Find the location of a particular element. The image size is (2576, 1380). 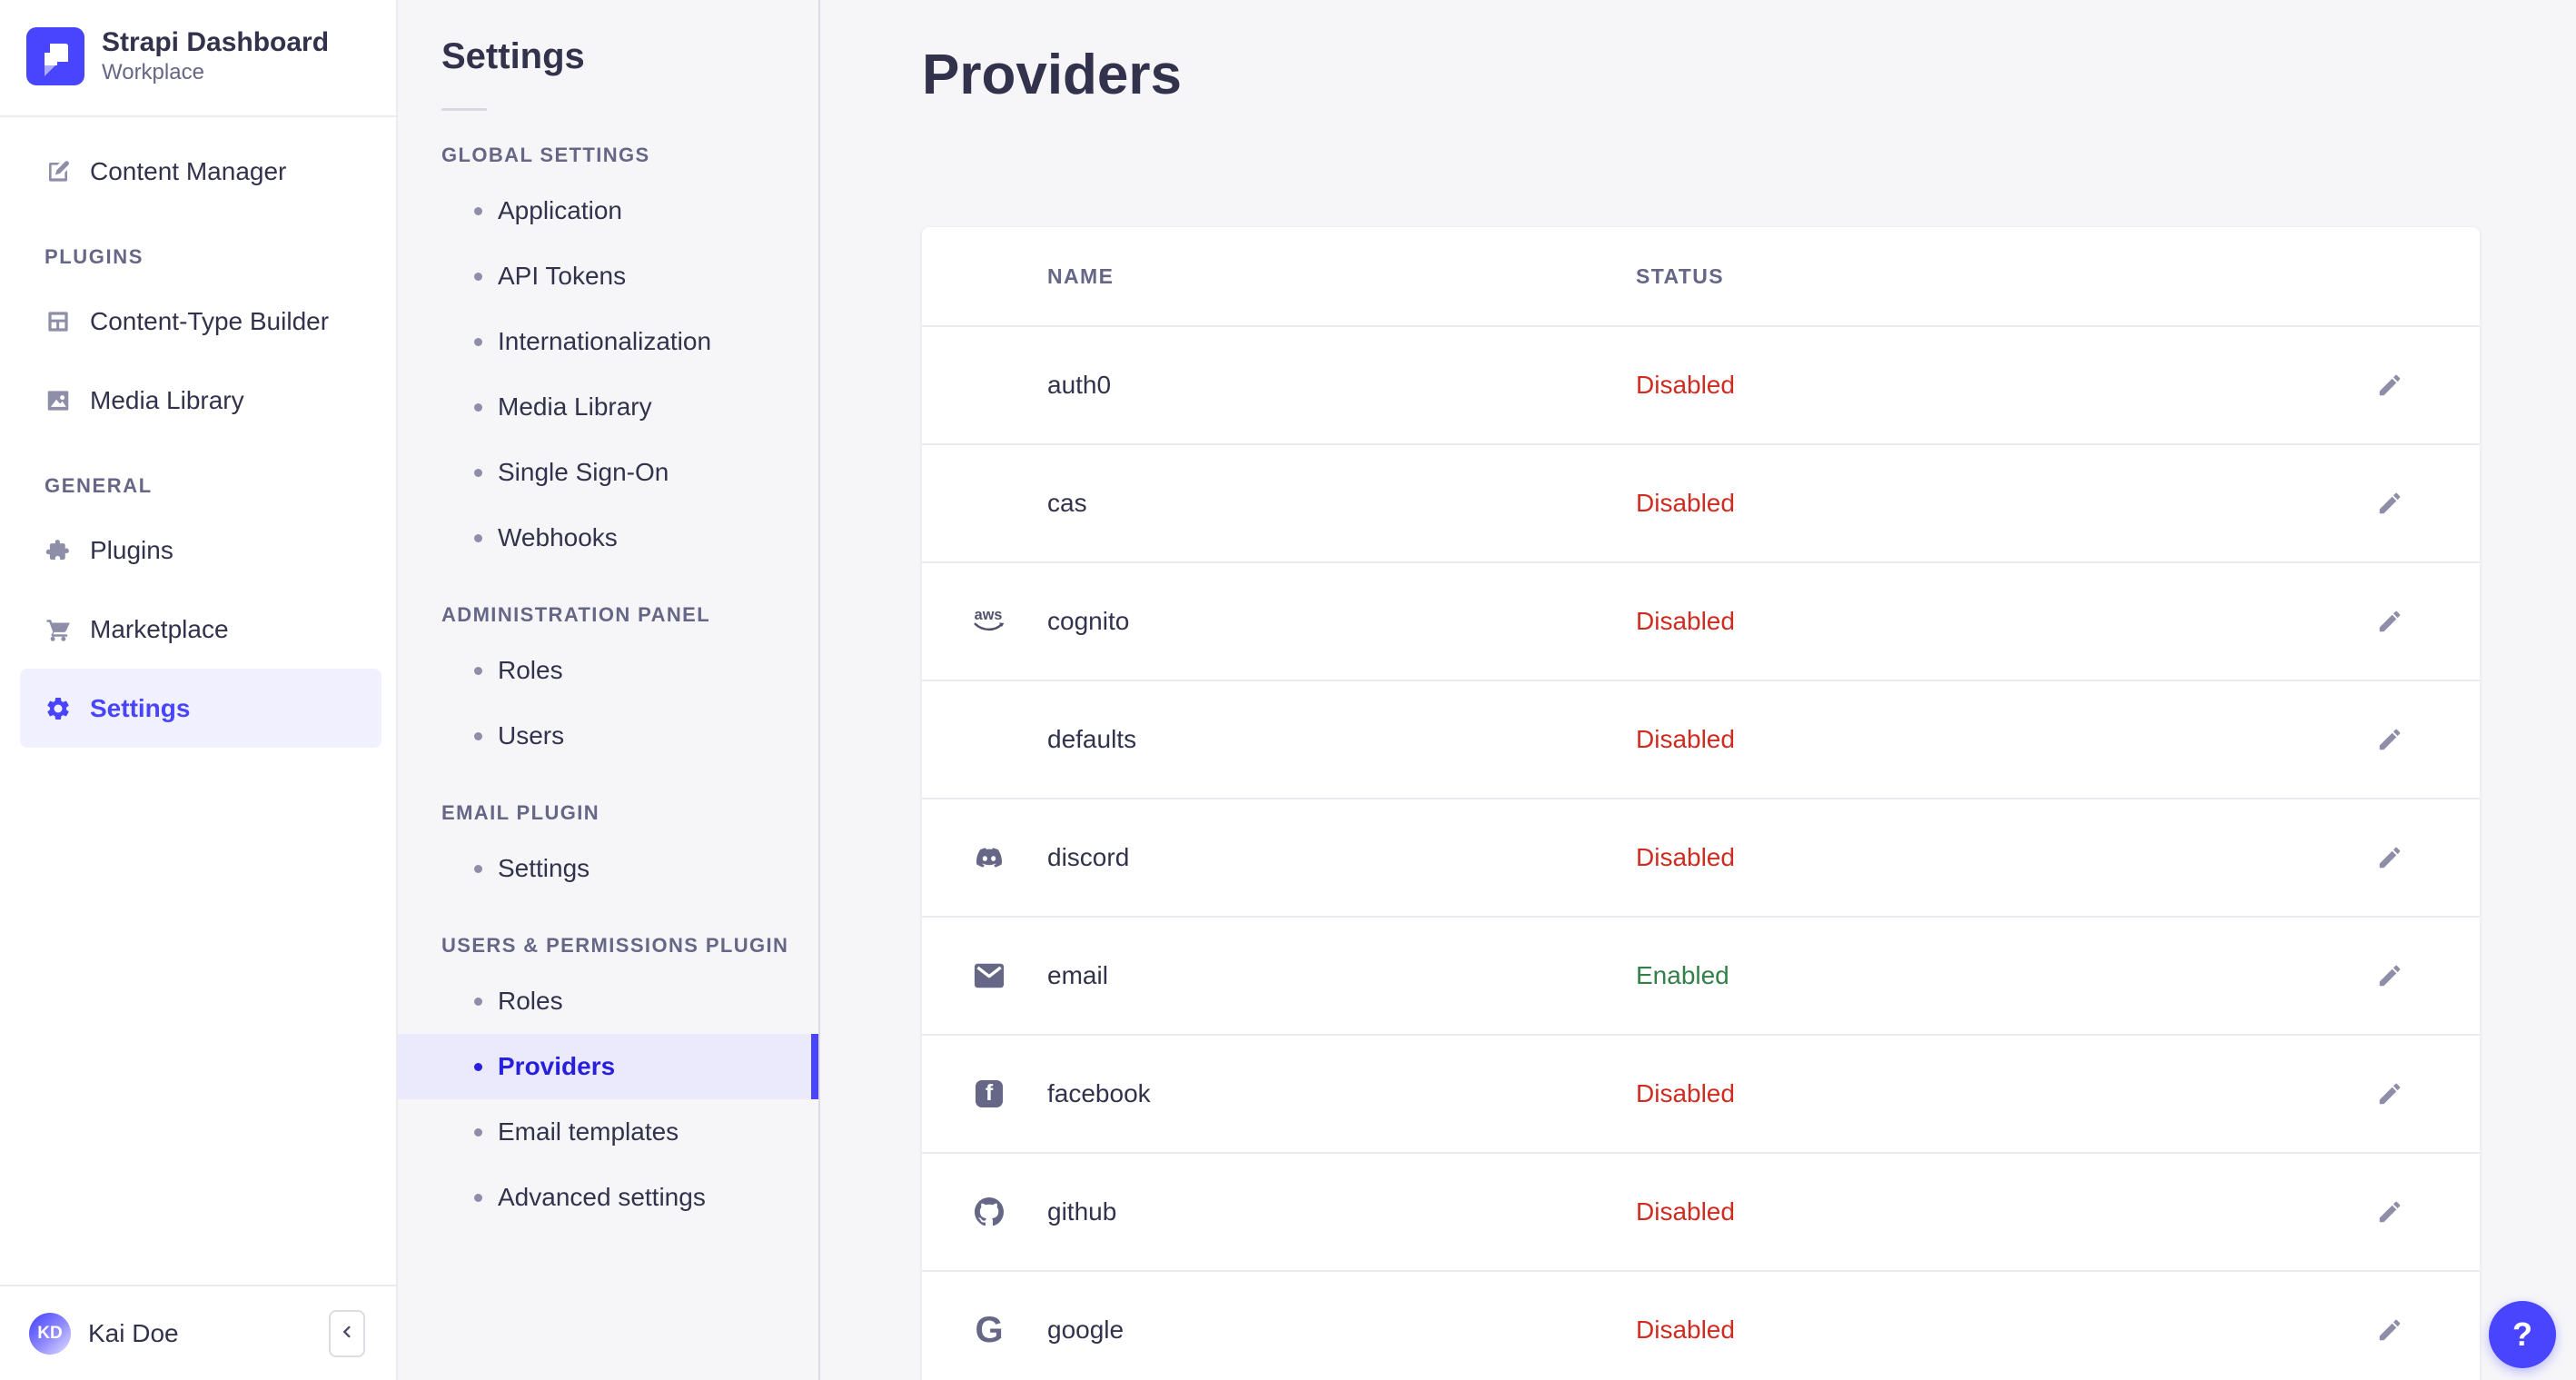

provider-name: github is located at coordinates (1082, 1211).